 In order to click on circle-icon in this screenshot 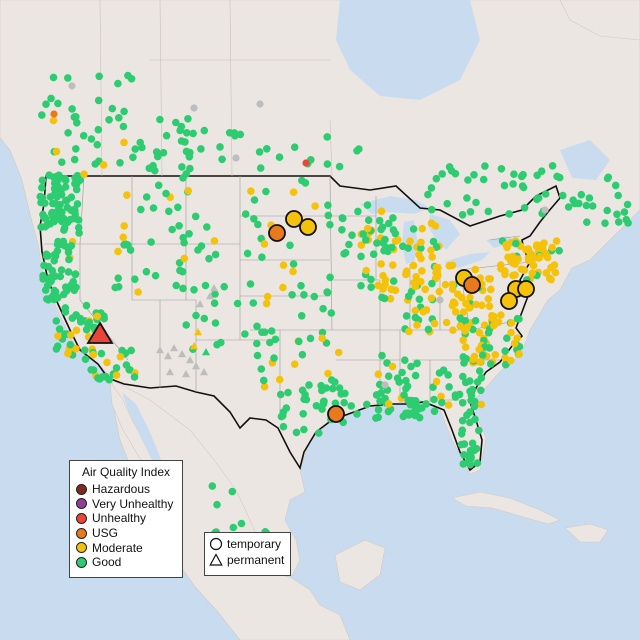, I will do `click(216, 544)`.